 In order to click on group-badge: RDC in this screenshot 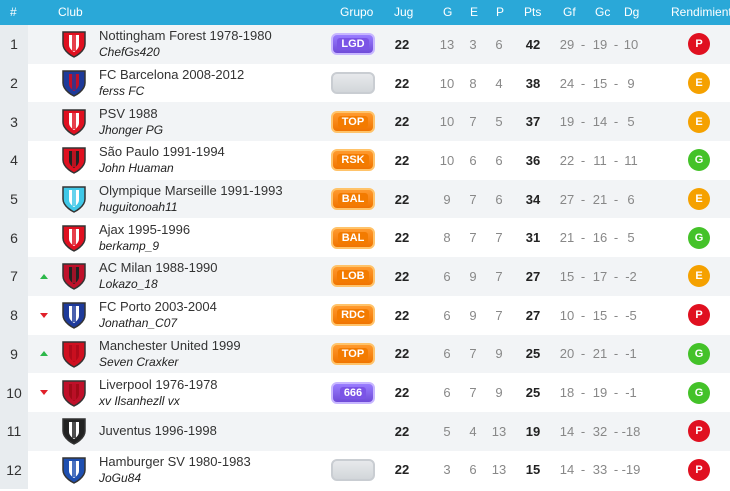, I will do `click(353, 315)`.